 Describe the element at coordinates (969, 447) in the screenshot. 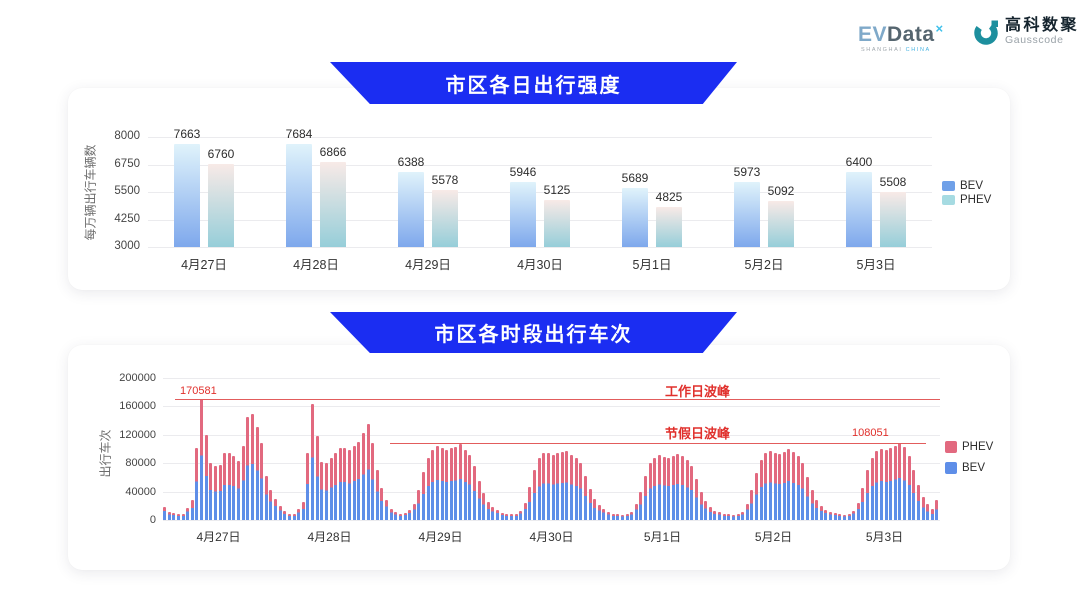

I see `chart2-legend-item-phev: PHEV` at that location.